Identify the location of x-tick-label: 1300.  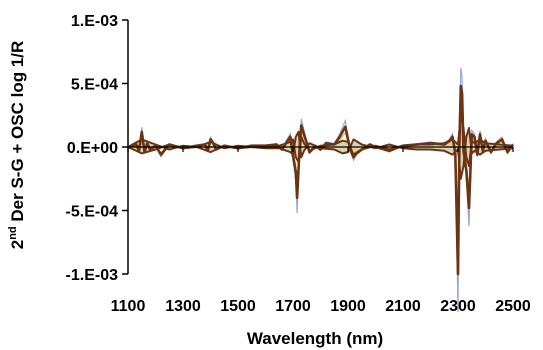
(183, 306).